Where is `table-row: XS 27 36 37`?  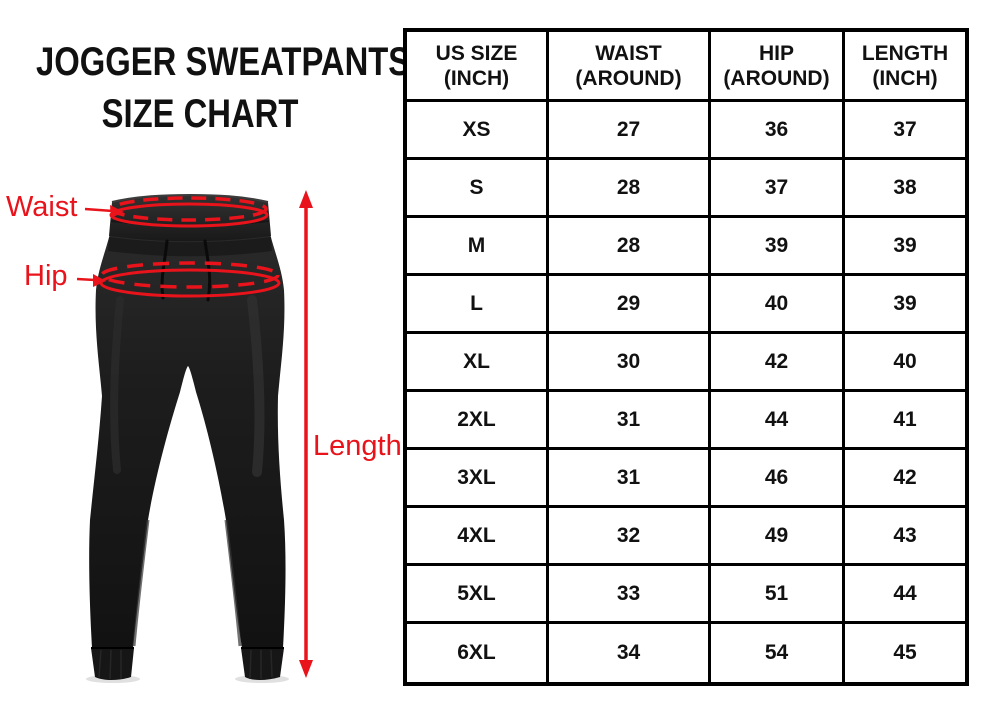
table-row: XS 27 36 37 is located at coordinates (686, 131).